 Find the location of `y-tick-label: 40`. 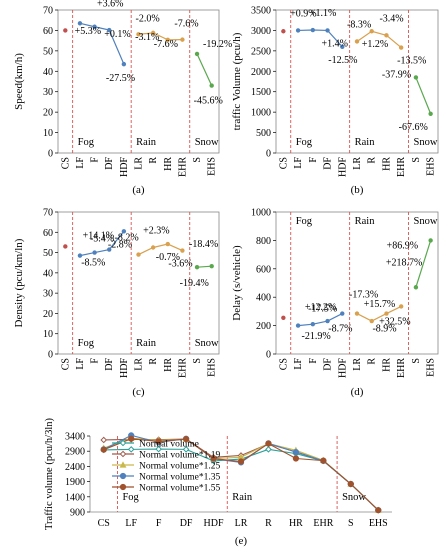

y-tick-label: 40 is located at coordinates (48, 273).